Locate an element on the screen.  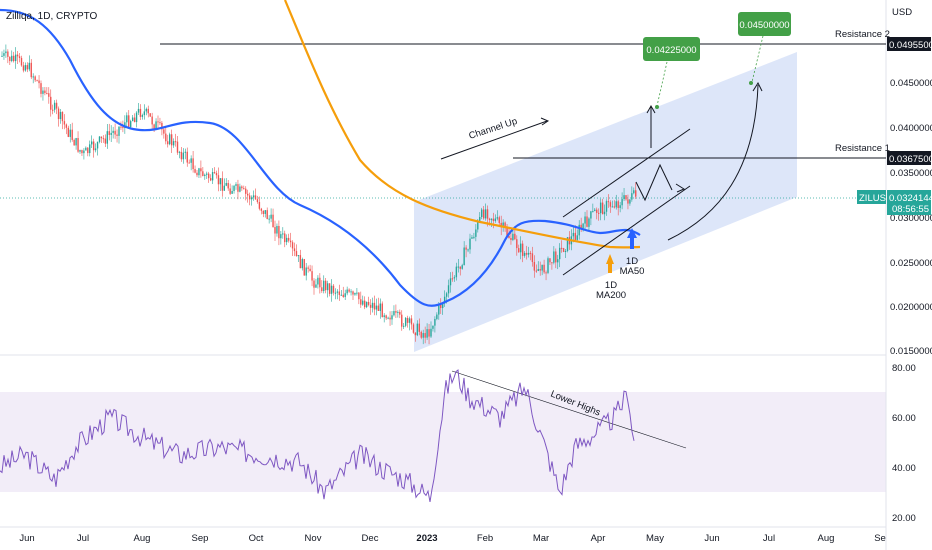
resistance-1-tag-text: 0.03675000 is located at coordinates (910, 159).